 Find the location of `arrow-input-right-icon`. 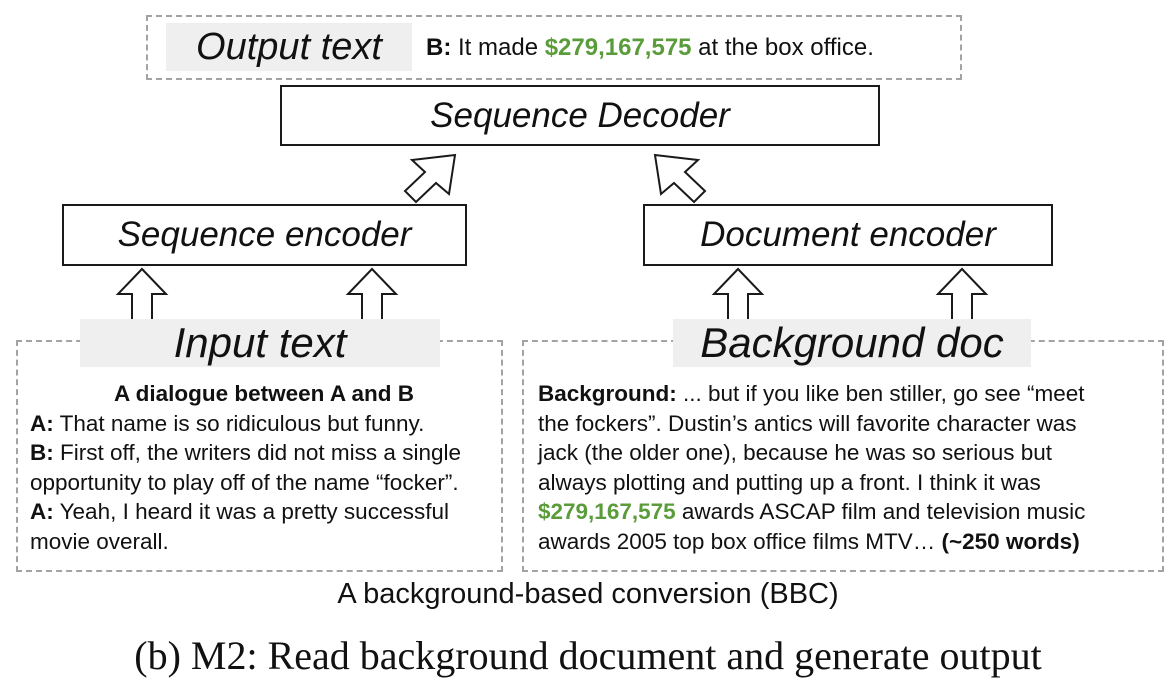

arrow-input-right-icon is located at coordinates (372, 294).